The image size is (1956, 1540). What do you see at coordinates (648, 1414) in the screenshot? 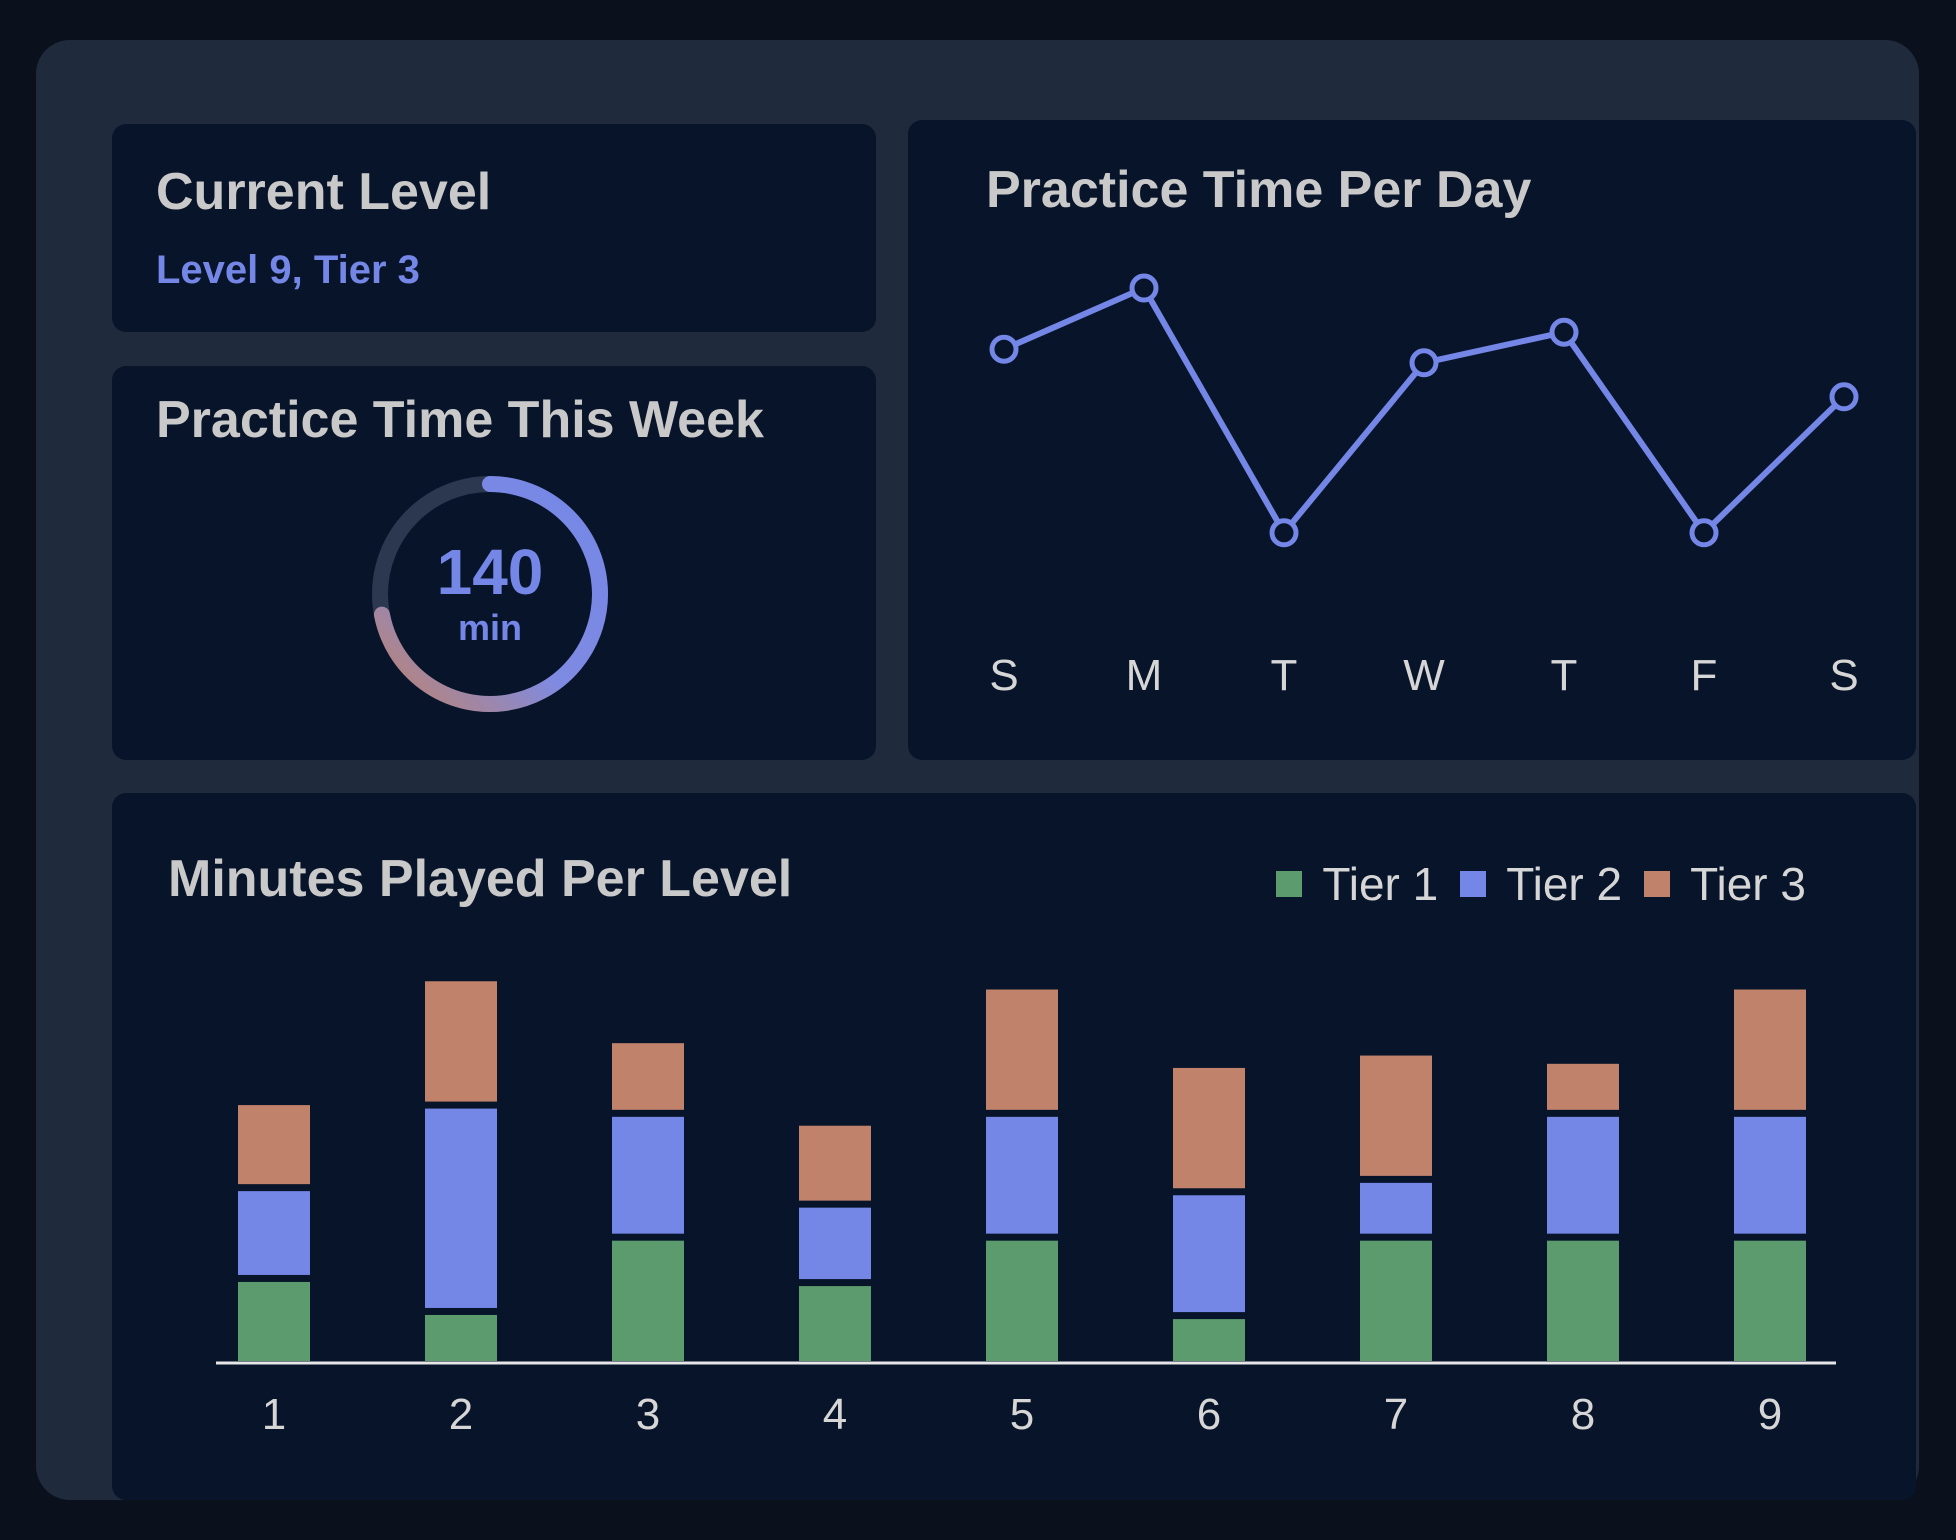
I see `x-tick-label: 3` at bounding box center [648, 1414].